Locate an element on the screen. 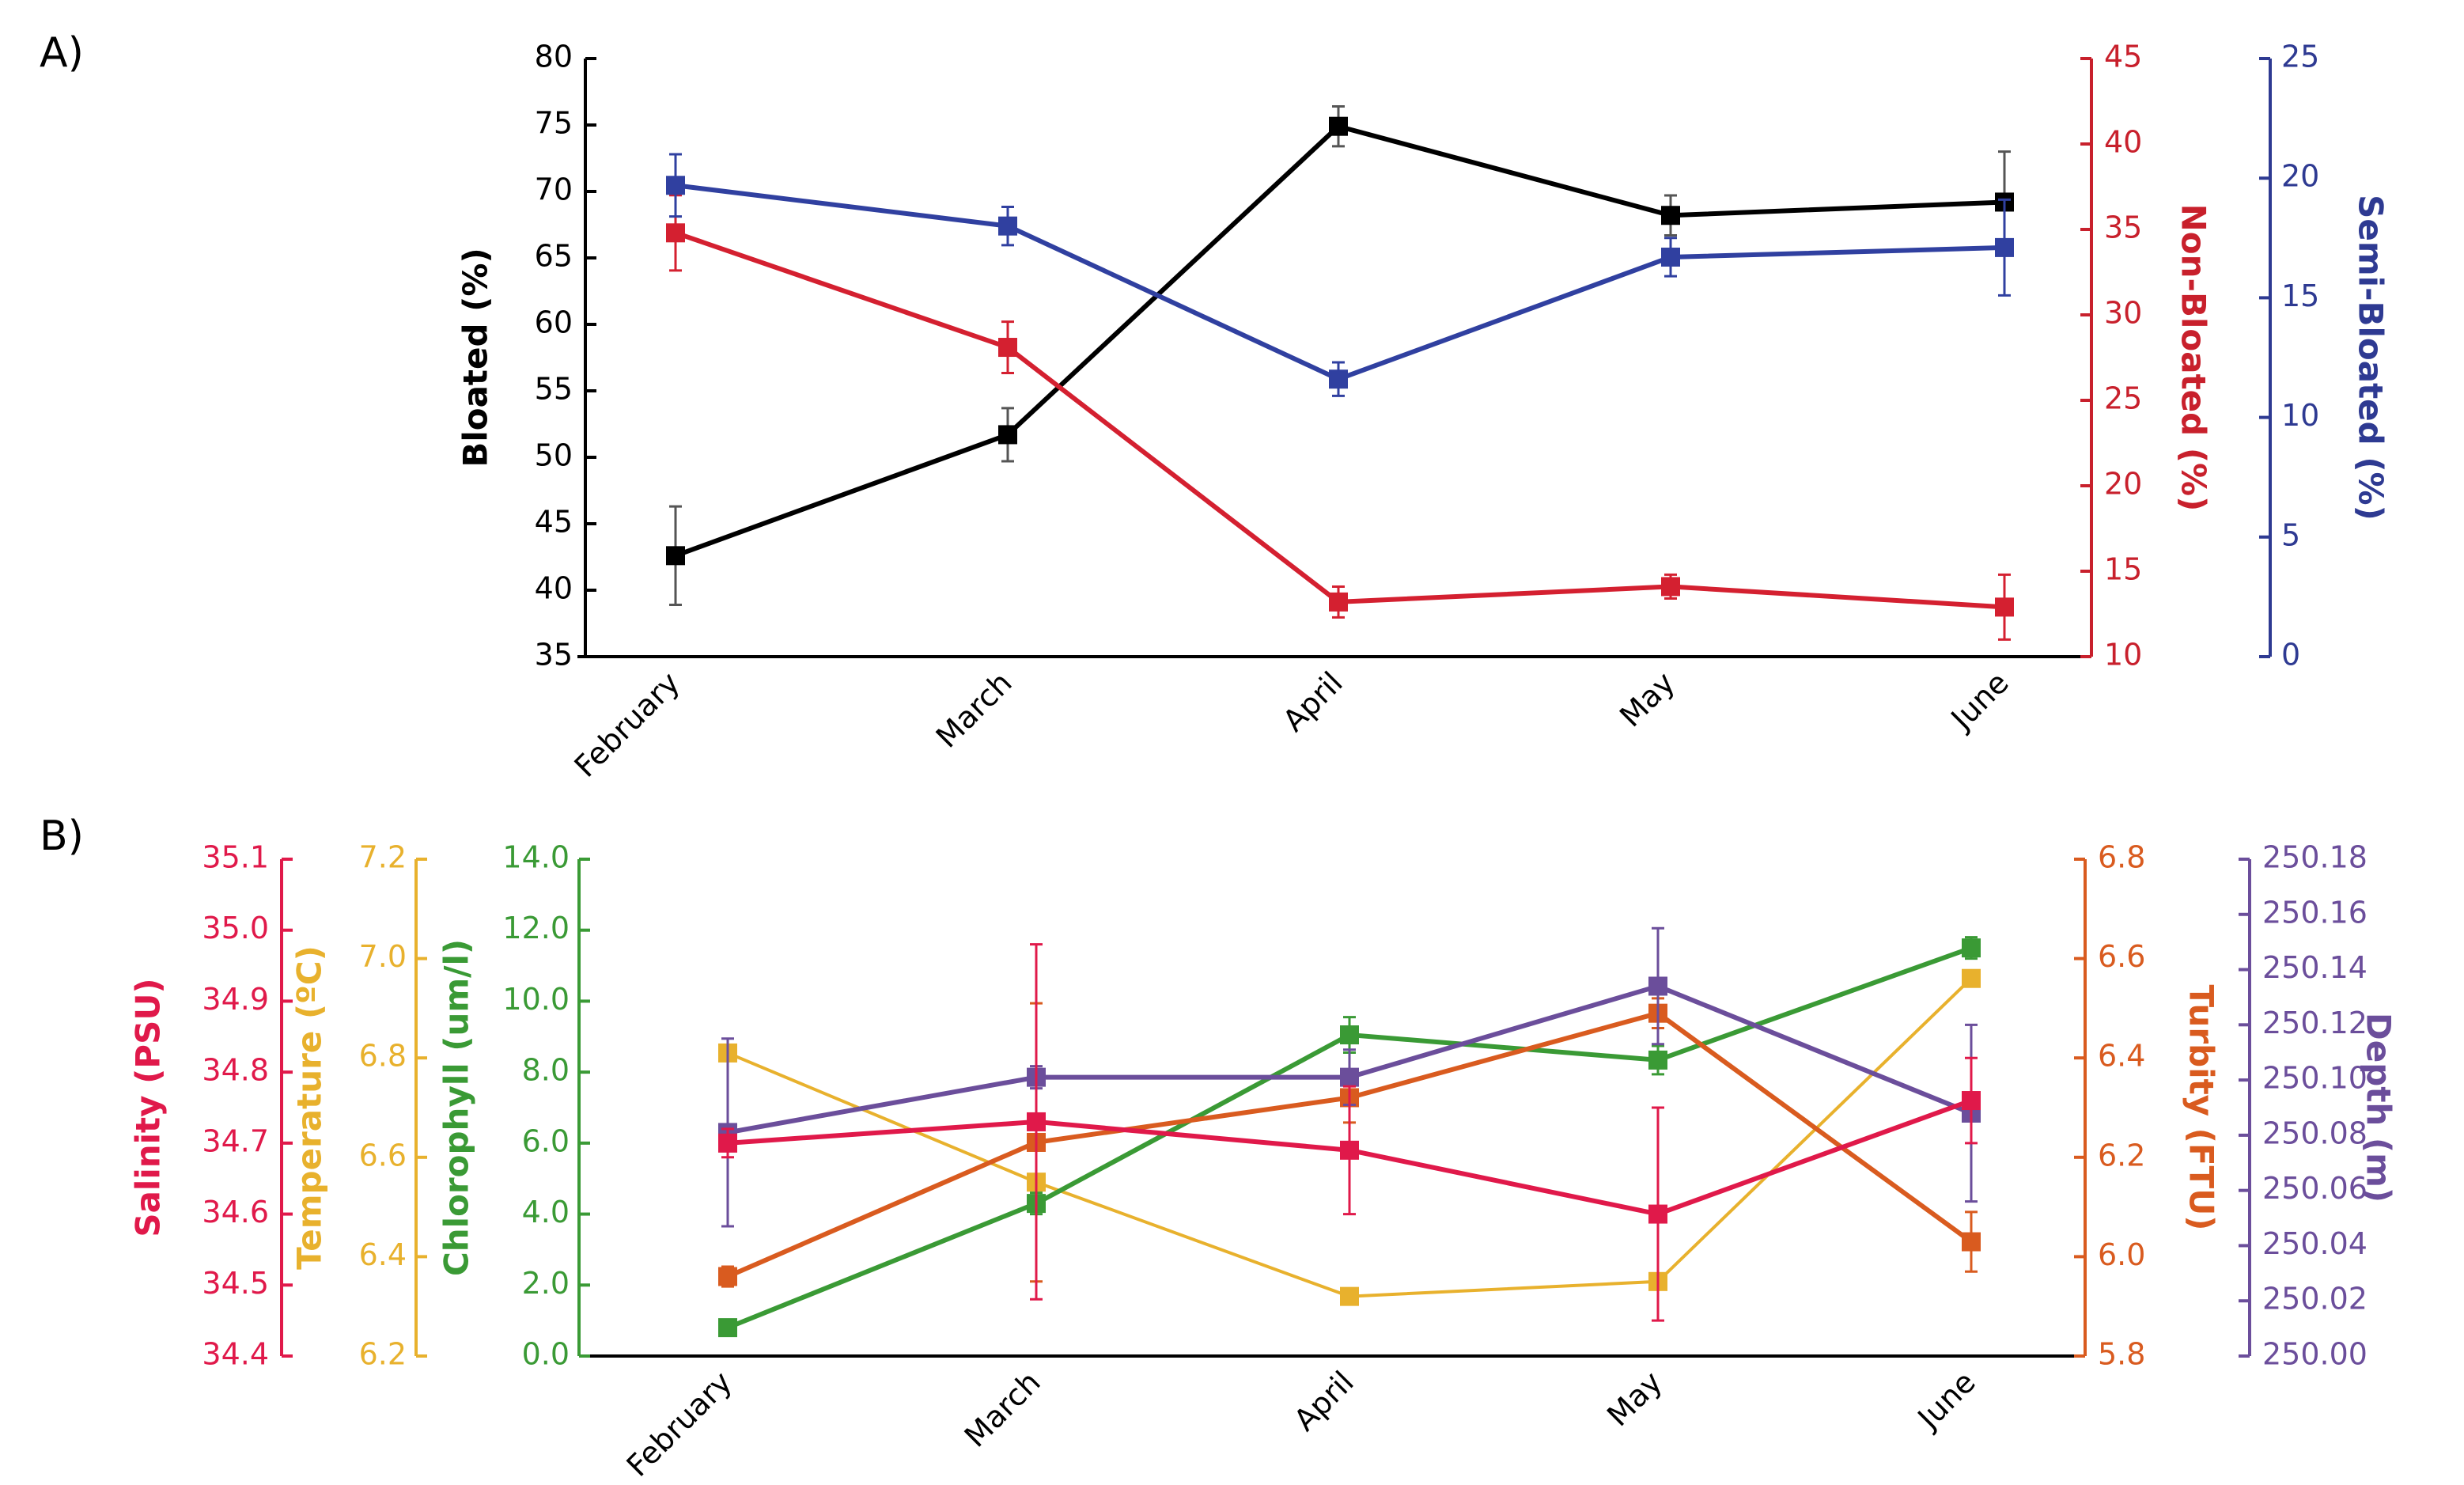  y-axis-title: Turbity (FTU) is located at coordinates (2201, 1107).